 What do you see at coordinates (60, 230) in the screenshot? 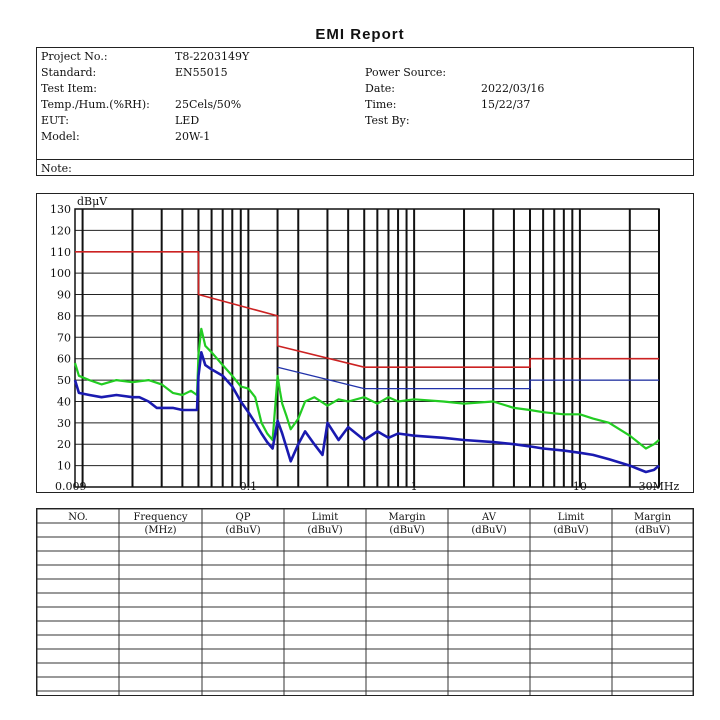
I see `y-tick-label: 120` at bounding box center [60, 230].